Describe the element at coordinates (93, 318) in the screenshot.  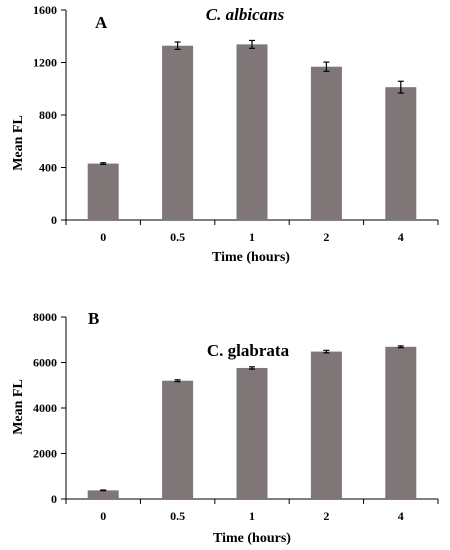
I see `panel-label: B` at that location.